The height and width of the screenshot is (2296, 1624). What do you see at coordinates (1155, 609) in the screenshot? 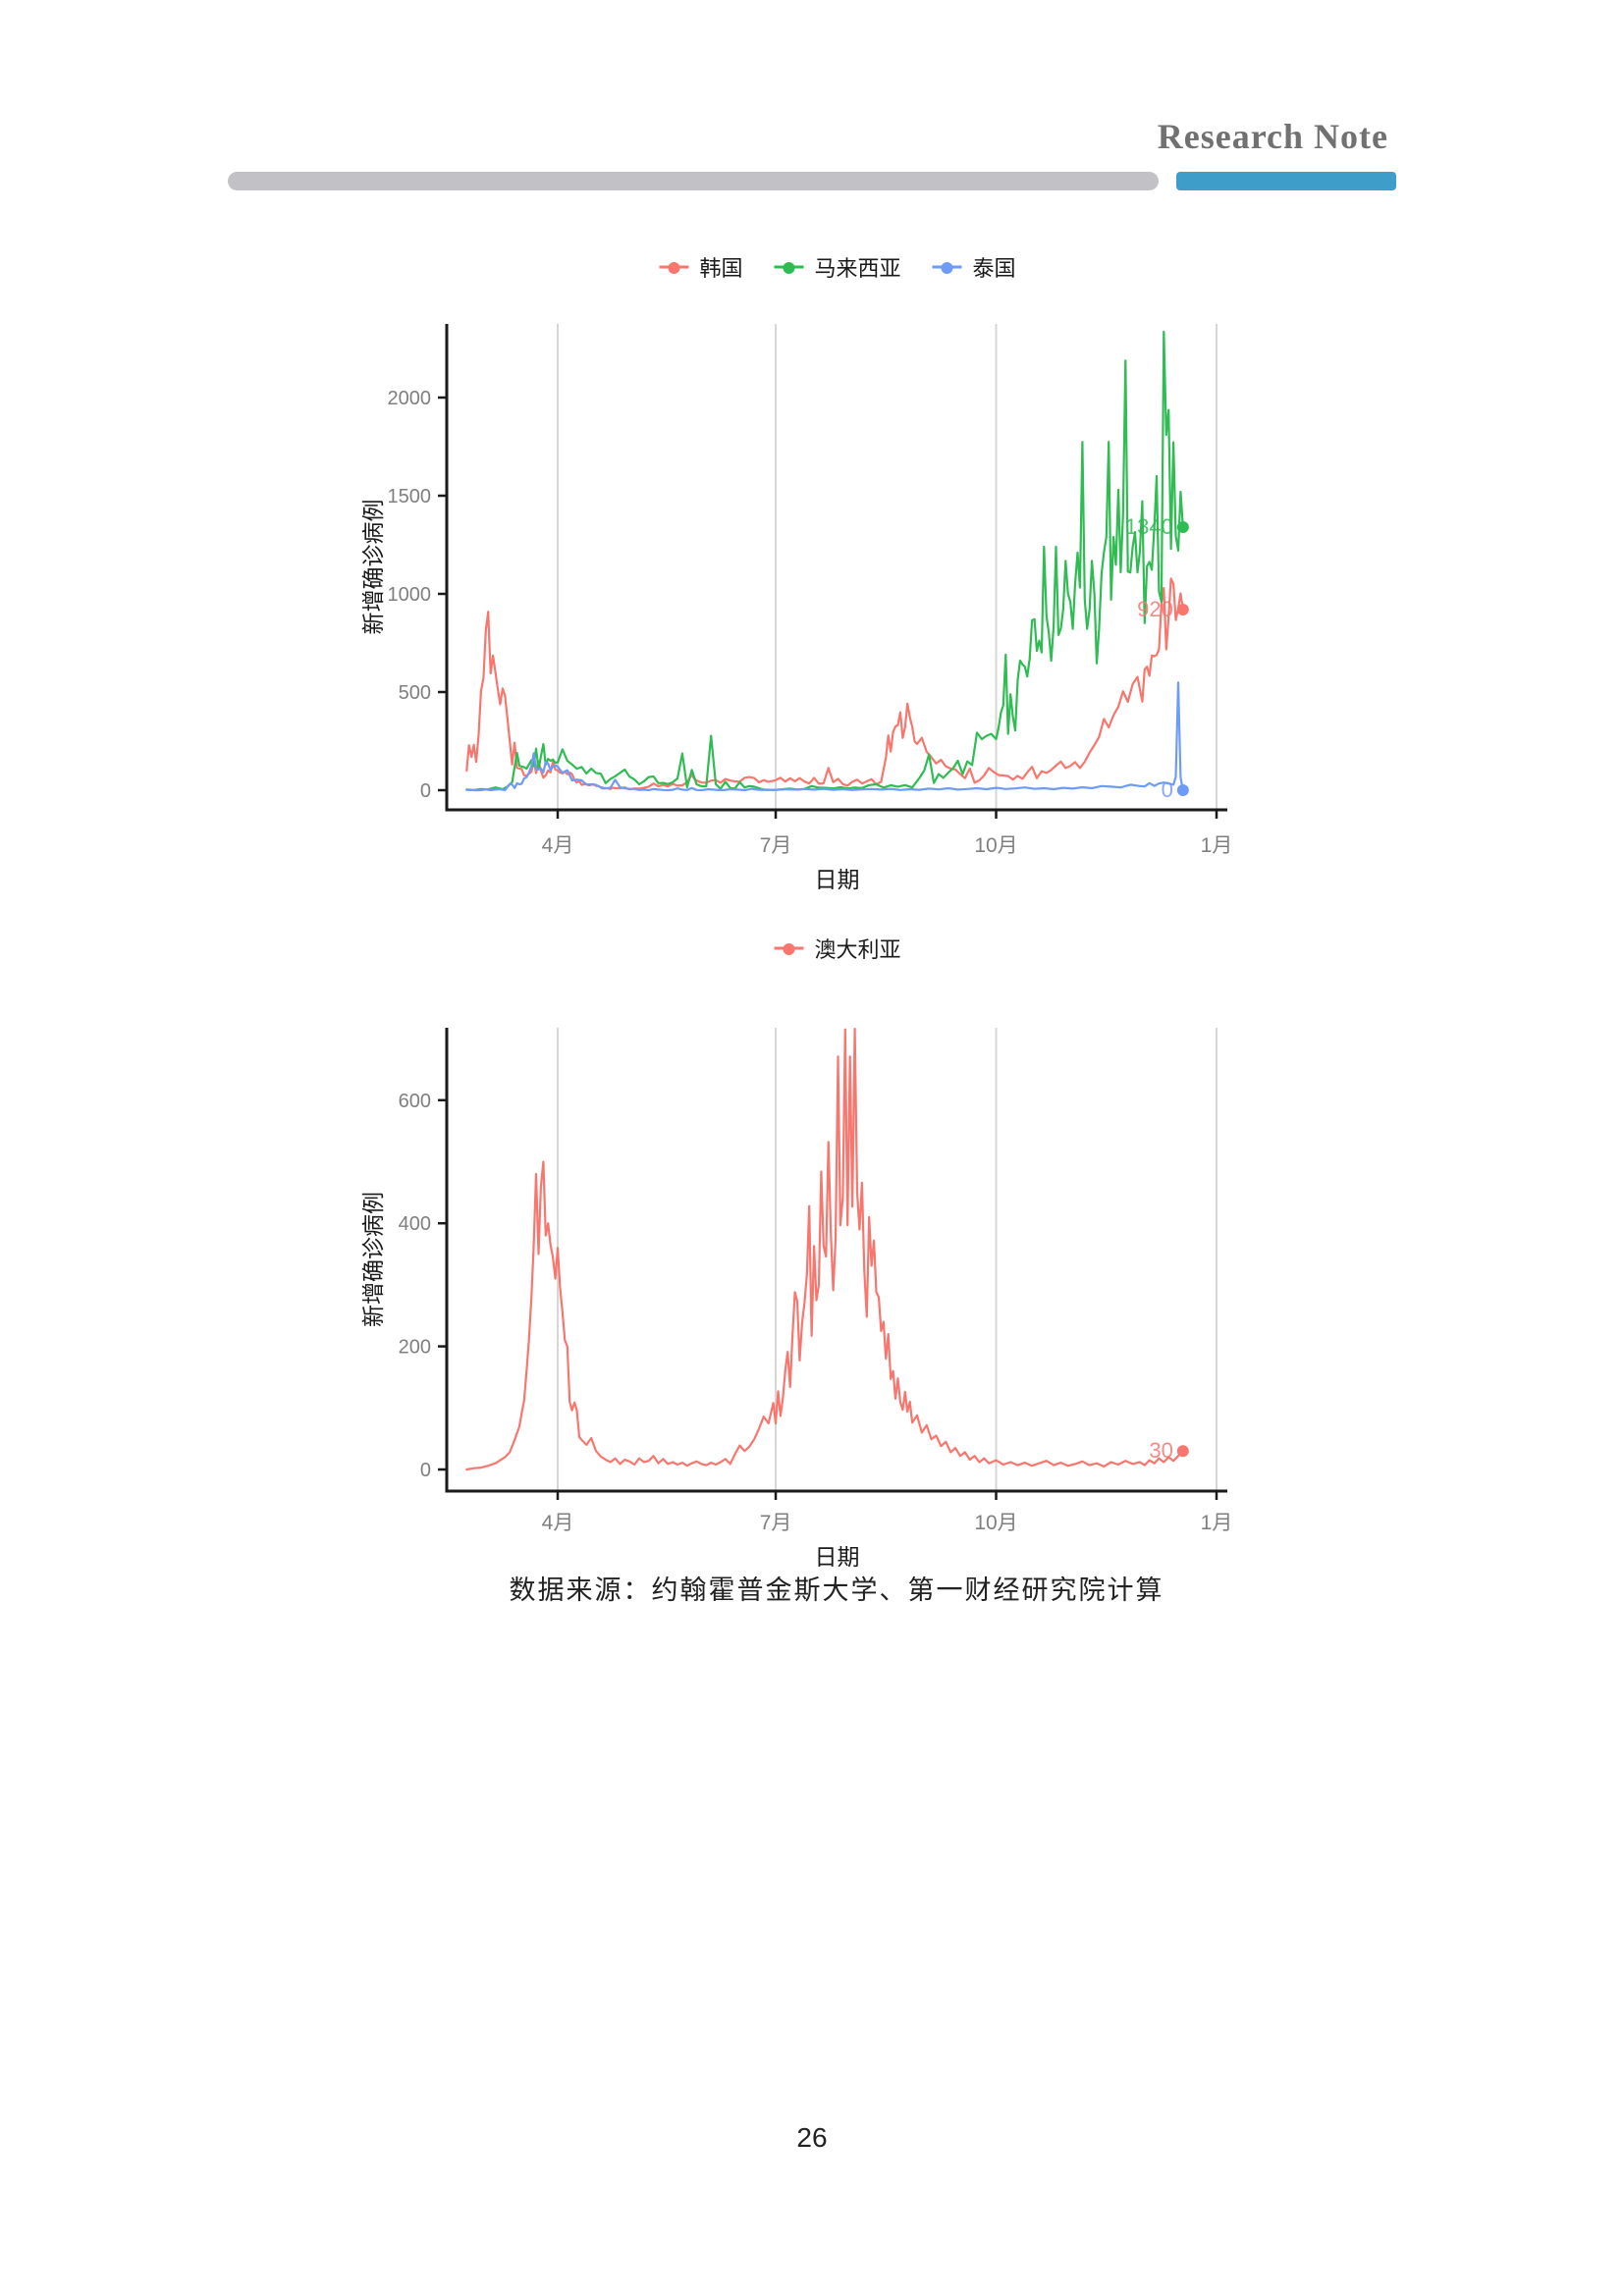
I see `series-end-label: 920` at bounding box center [1155, 609].